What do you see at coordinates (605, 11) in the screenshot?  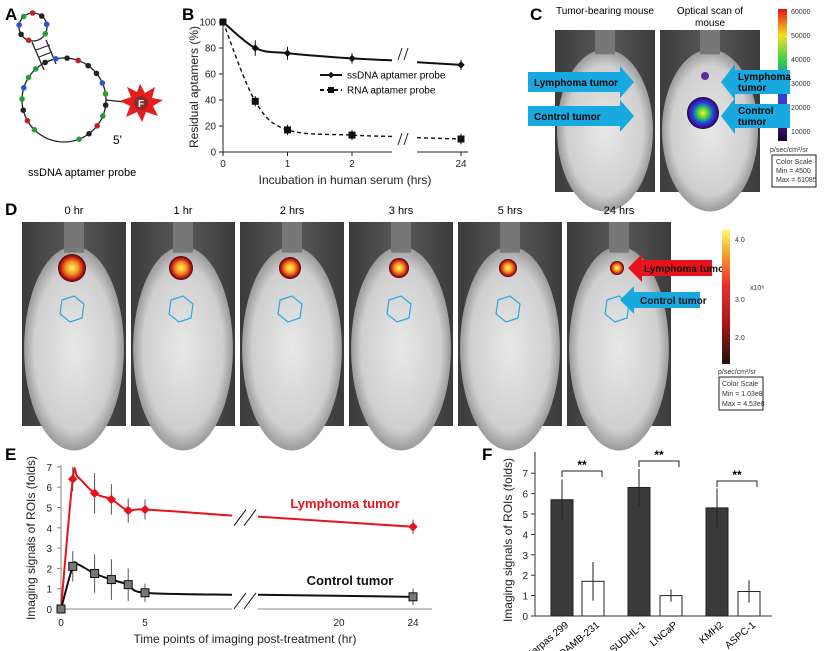 I see `c-title-left: Tumor-bearing mouse` at bounding box center [605, 11].